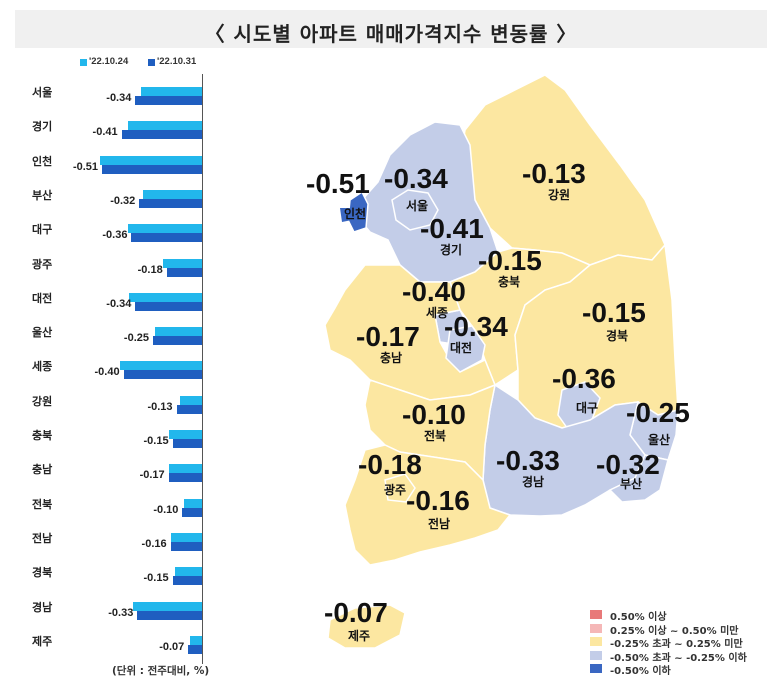 This screenshot has height=692, width=774. Describe the element at coordinates (42, 573) in the screenshot. I see `category-label: 경북` at that location.